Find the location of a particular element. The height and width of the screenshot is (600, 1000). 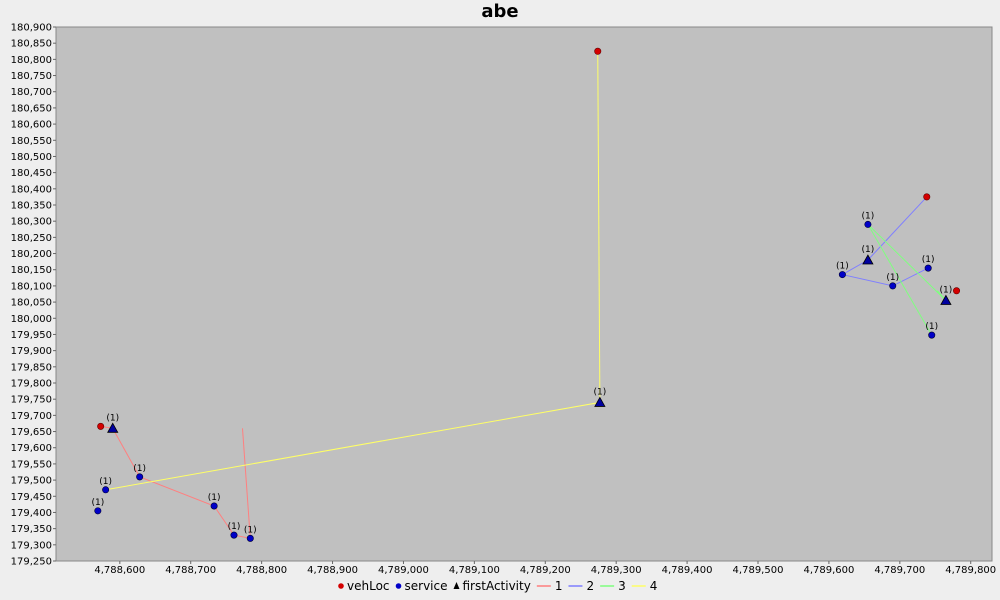

y-tick-label: 179,700 is located at coordinates (31, 416).